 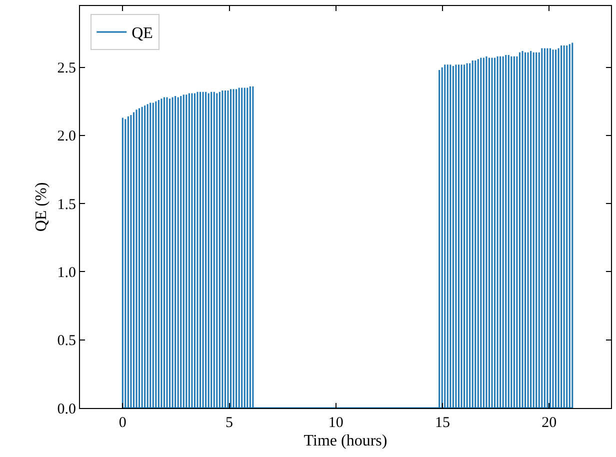 I want to click on y-tick-label: 0.5, so click(x=66, y=341).